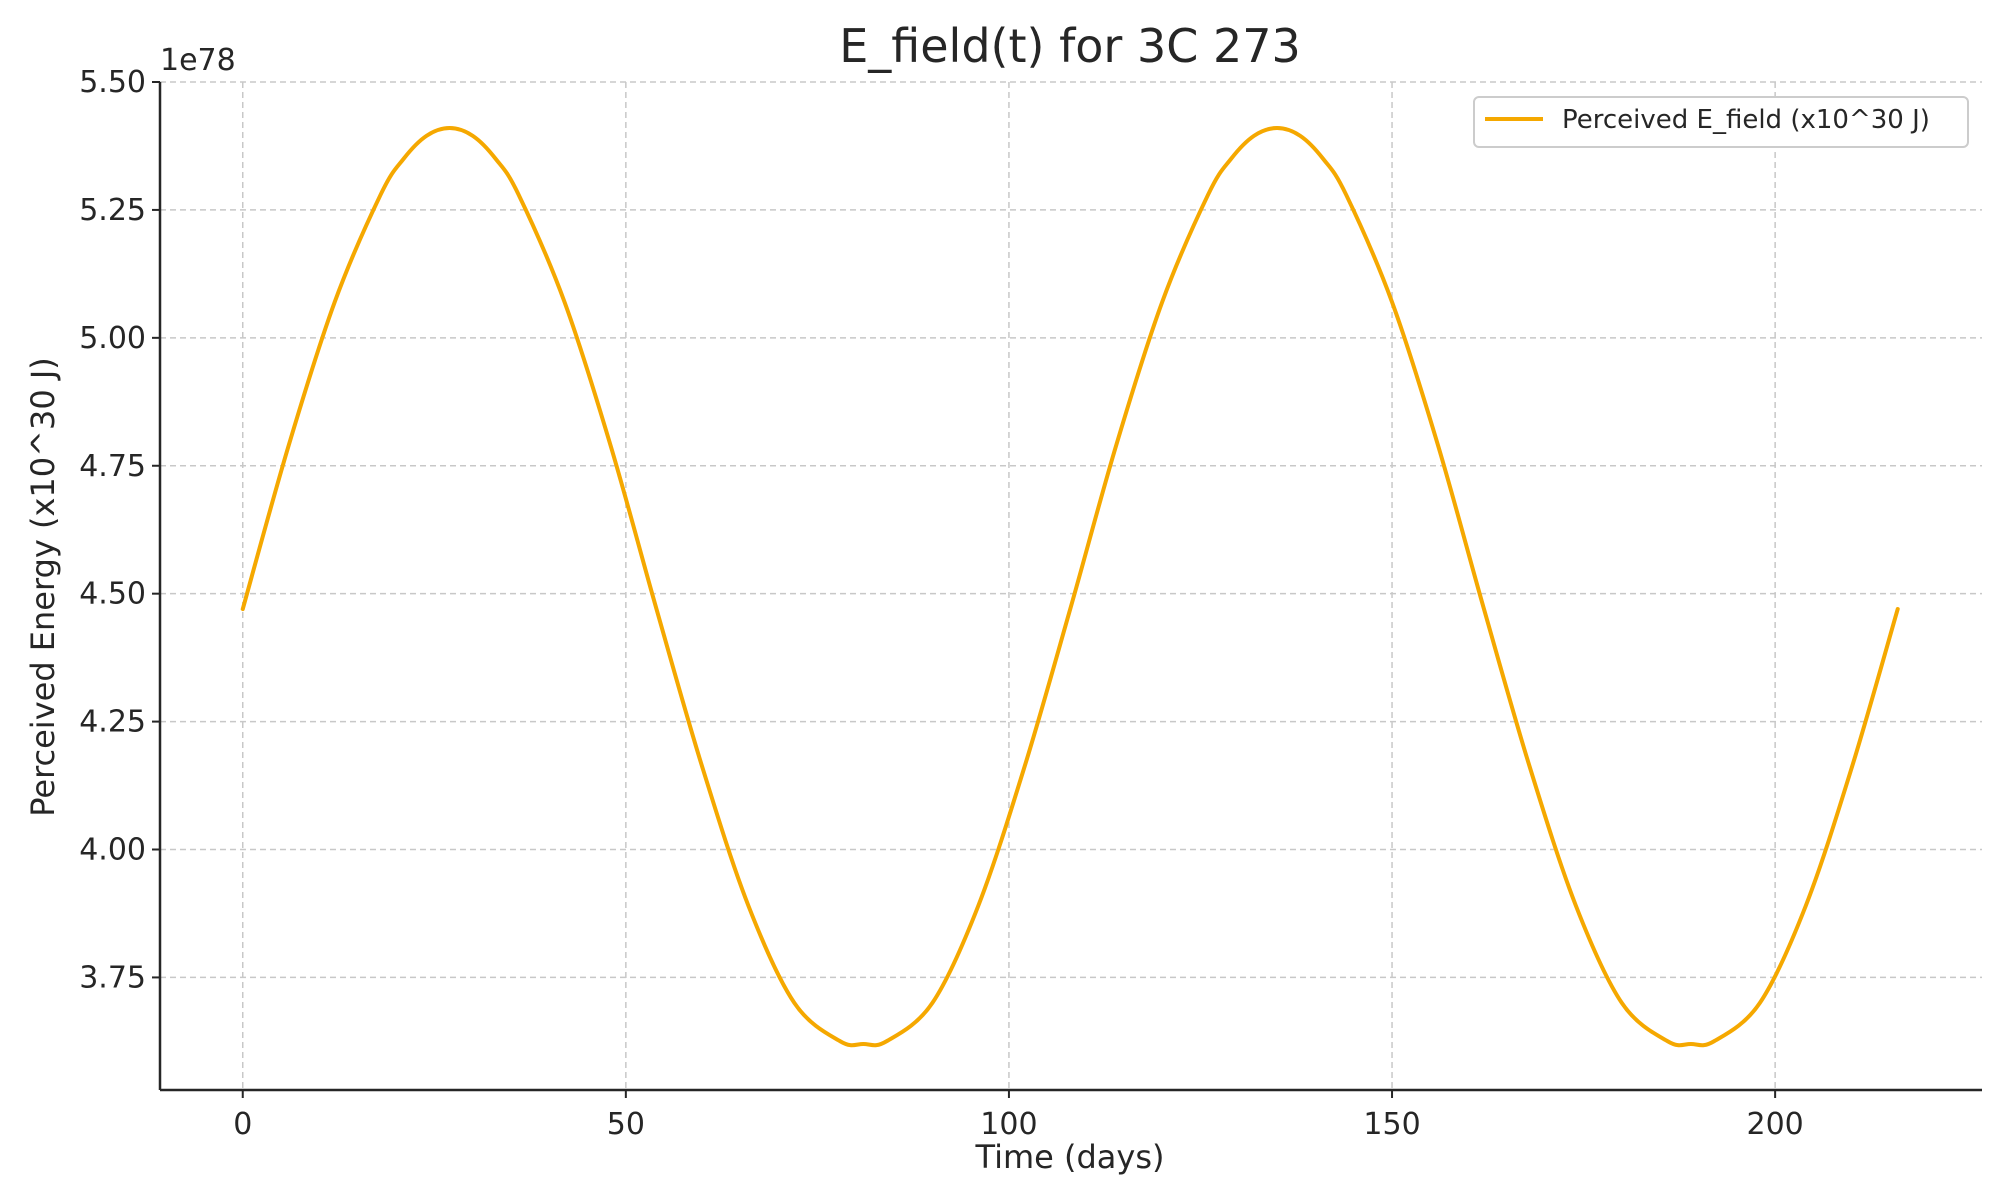 This screenshot has height=1200, width=2000. I want to click on legend-label: Perceived E_field (x10^30 J), so click(1746, 120).